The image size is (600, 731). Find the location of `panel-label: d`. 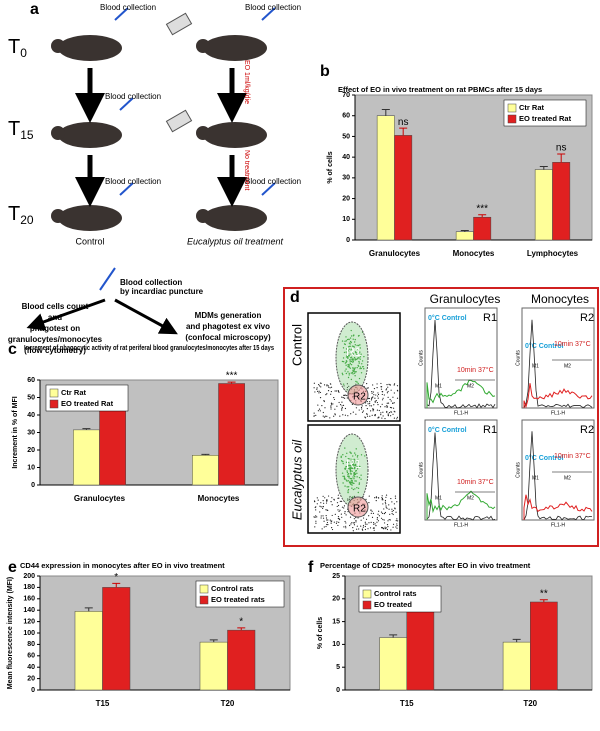

panel-label: d is located at coordinates (295, 297).